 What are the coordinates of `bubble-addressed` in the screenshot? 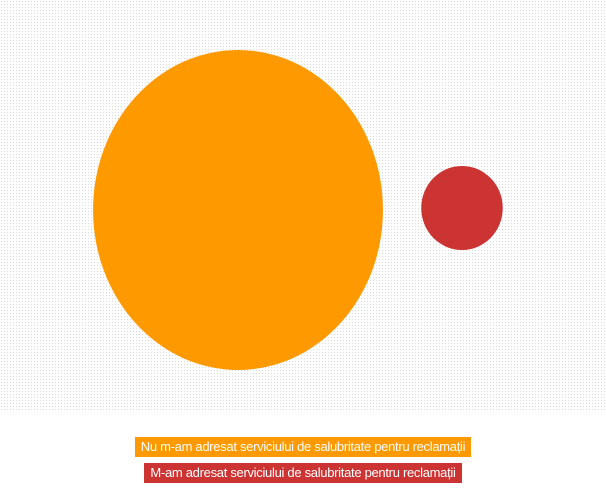 It's located at (462, 208).